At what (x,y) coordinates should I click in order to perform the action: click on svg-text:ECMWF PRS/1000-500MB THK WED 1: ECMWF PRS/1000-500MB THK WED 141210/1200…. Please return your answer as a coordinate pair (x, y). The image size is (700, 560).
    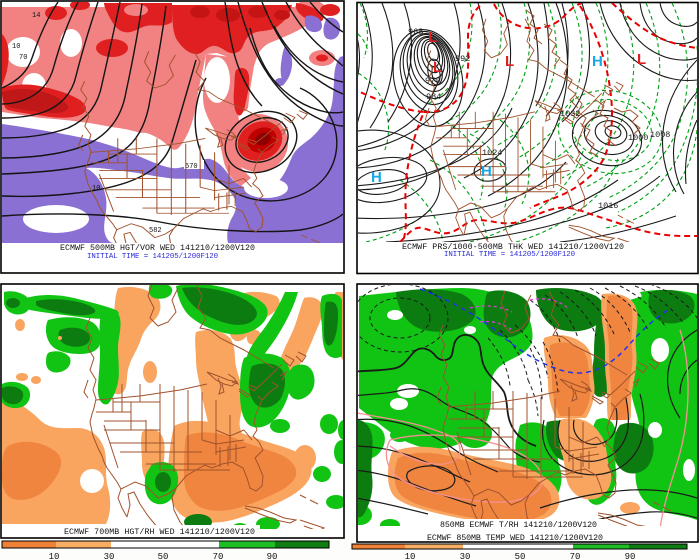
    Looking at the image, I should click on (513, 247).